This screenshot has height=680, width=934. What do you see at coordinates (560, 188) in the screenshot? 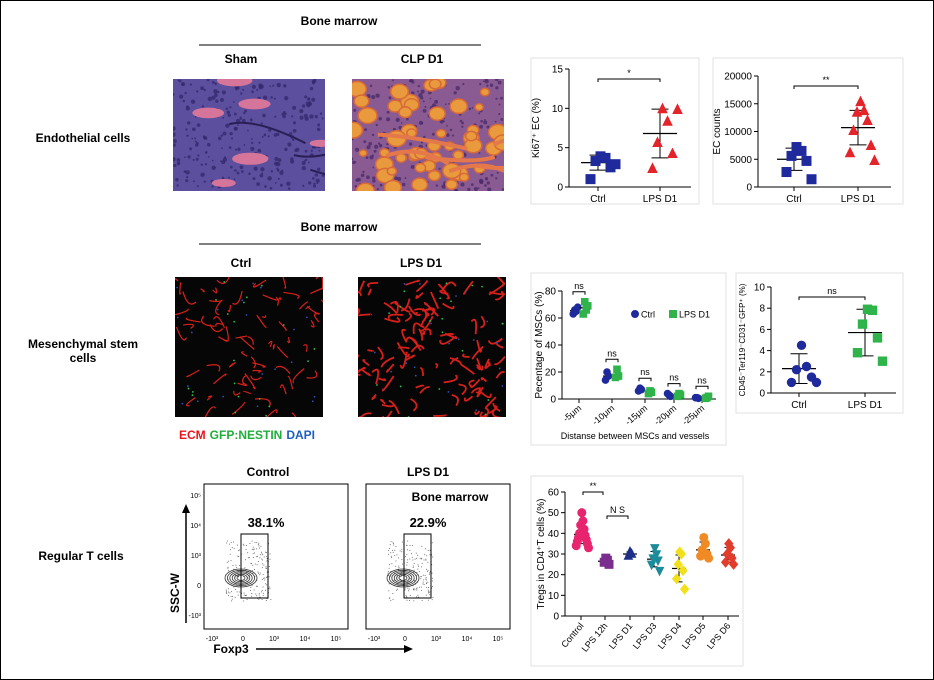
I see `y-tick-label: 0` at bounding box center [560, 188].